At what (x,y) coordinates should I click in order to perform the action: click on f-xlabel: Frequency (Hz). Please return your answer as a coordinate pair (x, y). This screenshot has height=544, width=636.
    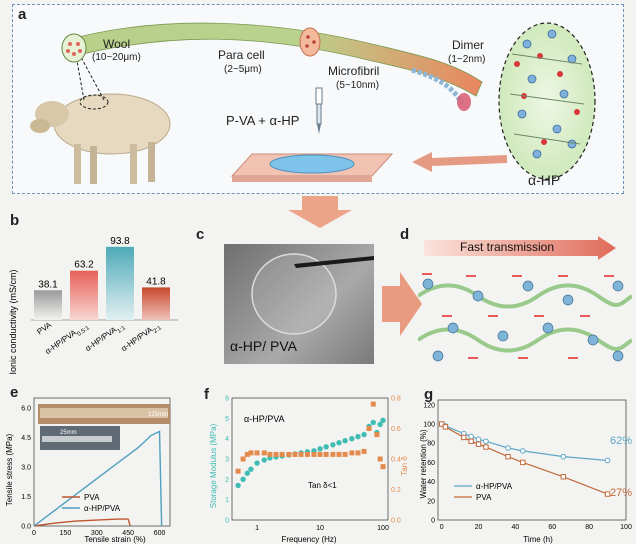
    Looking at the image, I should click on (308, 539).